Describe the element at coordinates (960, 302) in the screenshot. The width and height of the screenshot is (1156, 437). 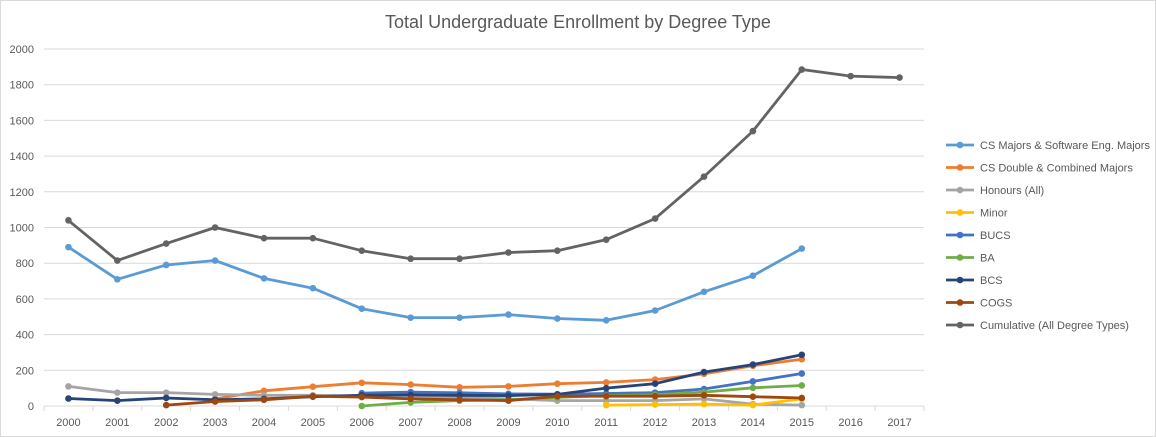
I see `legend-marker-cogs` at that location.